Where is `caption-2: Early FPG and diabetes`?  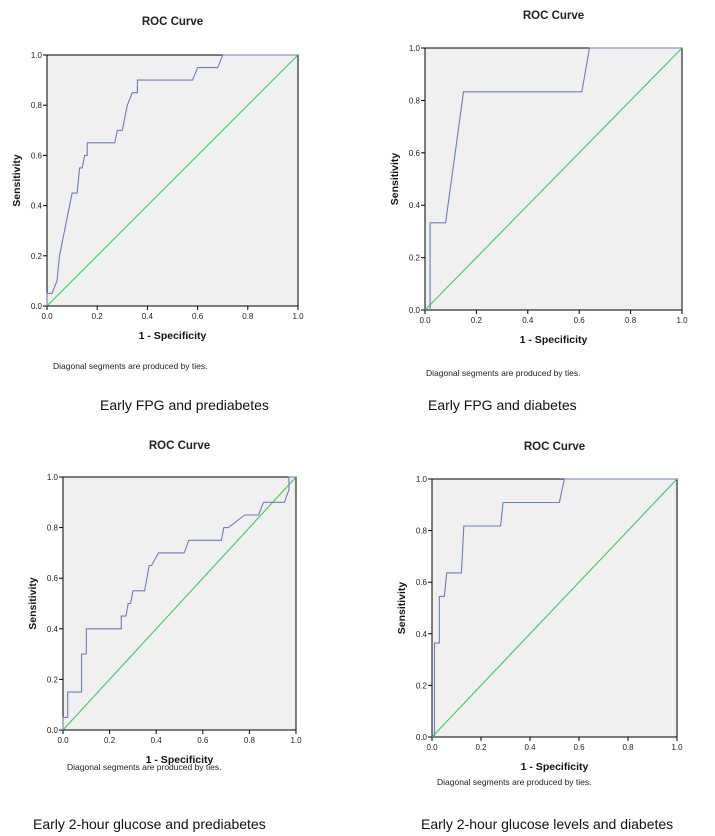 caption-2: Early FPG and diabetes is located at coordinates (502, 405).